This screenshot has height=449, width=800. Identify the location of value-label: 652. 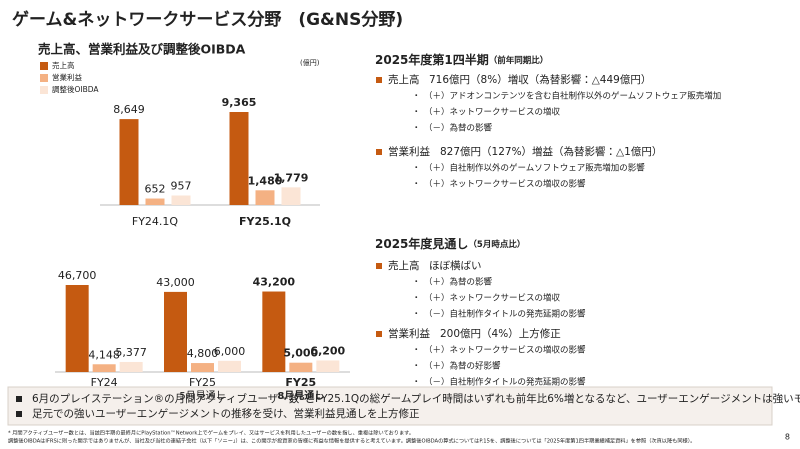
(155, 189).